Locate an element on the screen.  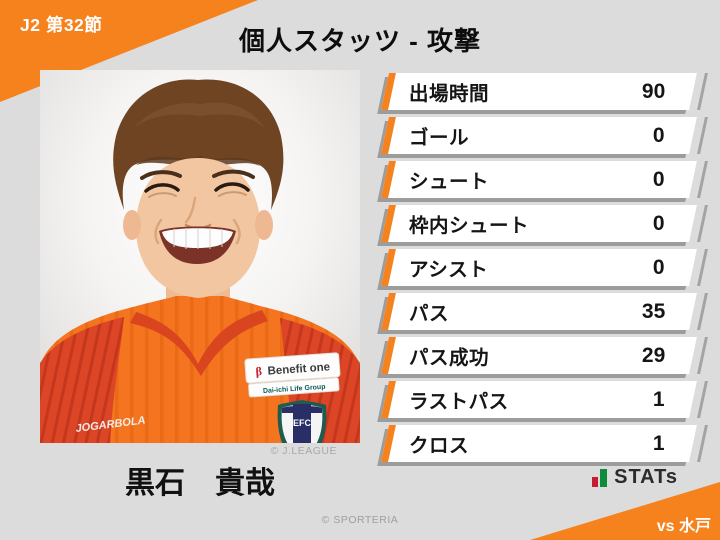
stat-row: 枠内シュート 0 is located at coordinates (539, 223).